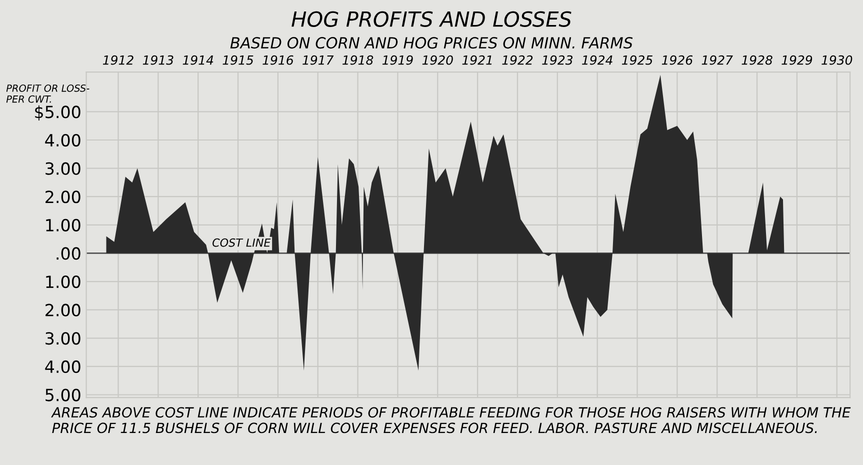 Image resolution: width=863 pixels, height=465 pixels. Describe the element at coordinates (677, 60) in the screenshot. I see `x-tick-label: 1926` at that location.